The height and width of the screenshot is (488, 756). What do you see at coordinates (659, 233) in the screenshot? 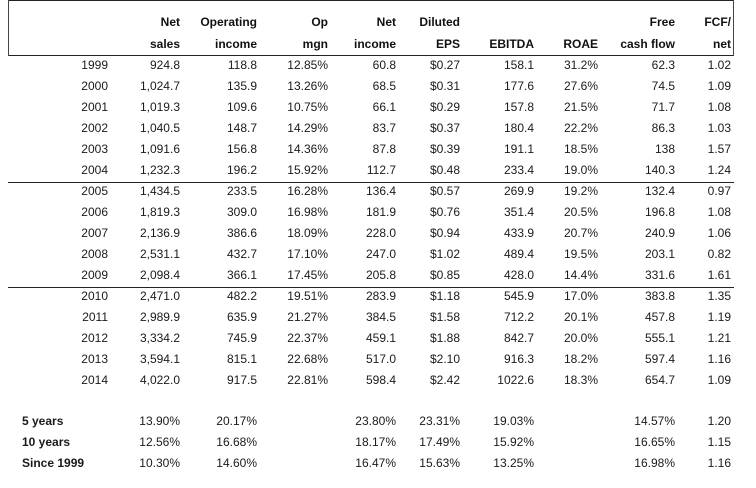
I see `table-cell-free-cash-flow: 240.9` at bounding box center [659, 233].